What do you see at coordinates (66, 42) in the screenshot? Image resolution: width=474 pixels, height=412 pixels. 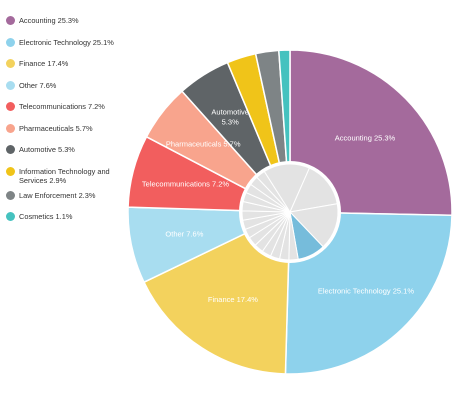 I see `legend-label: Electronic Technology 25.1%` at bounding box center [66, 42].